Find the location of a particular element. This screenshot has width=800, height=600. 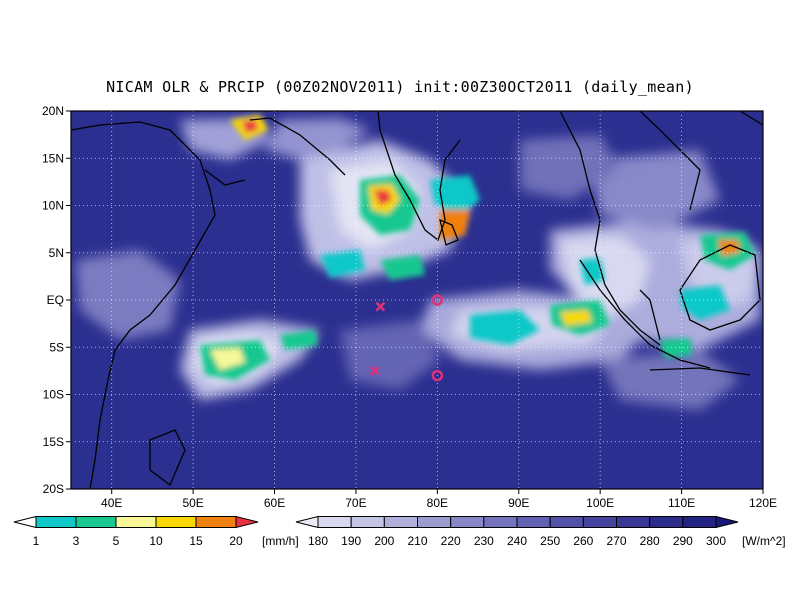

colorbar-label: 190 is located at coordinates (351, 541).